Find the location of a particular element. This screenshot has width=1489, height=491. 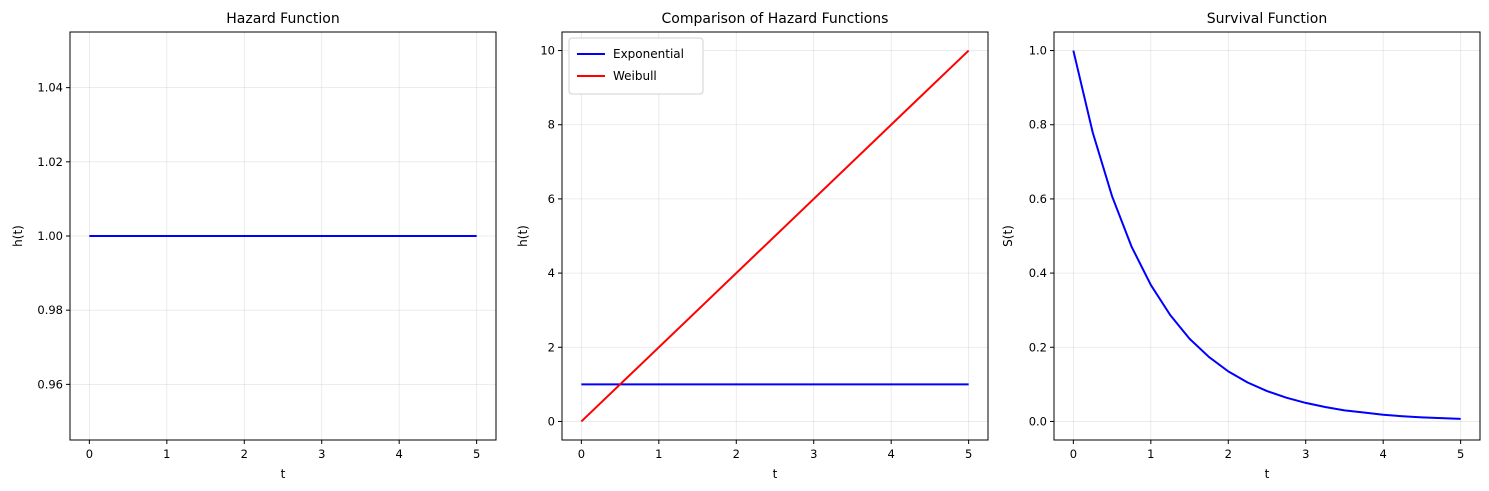

y-tick-label: 0.4 is located at coordinates (1038, 273).